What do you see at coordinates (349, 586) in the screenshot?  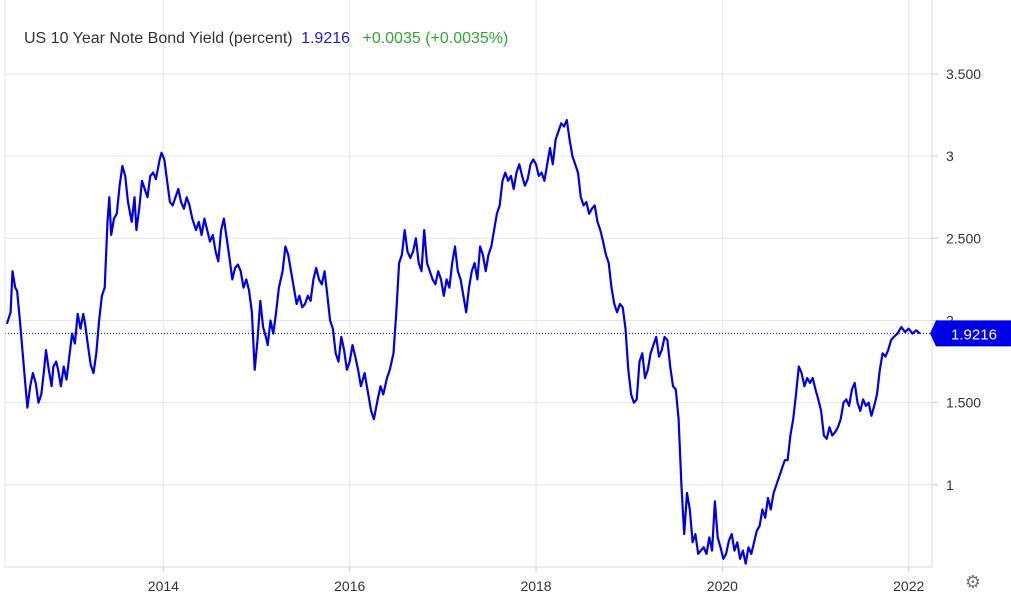 I see `x-tick-label: 2016` at bounding box center [349, 586].